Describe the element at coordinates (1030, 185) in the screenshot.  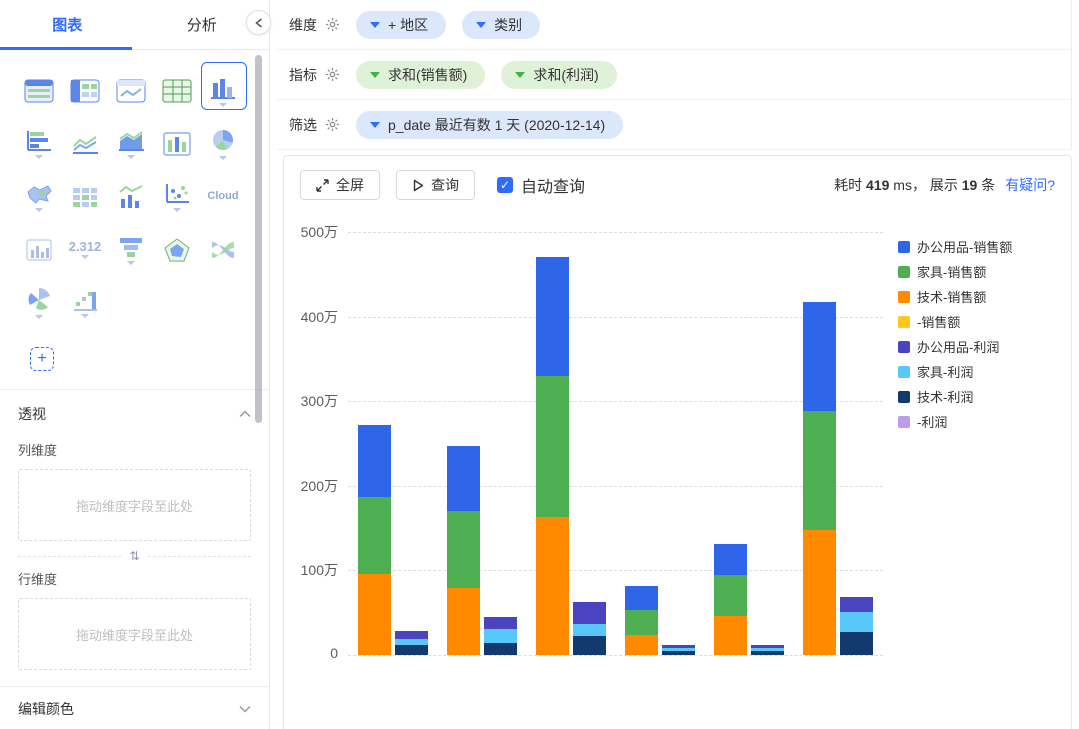
I see `help-link: 有疑问?` at that location.